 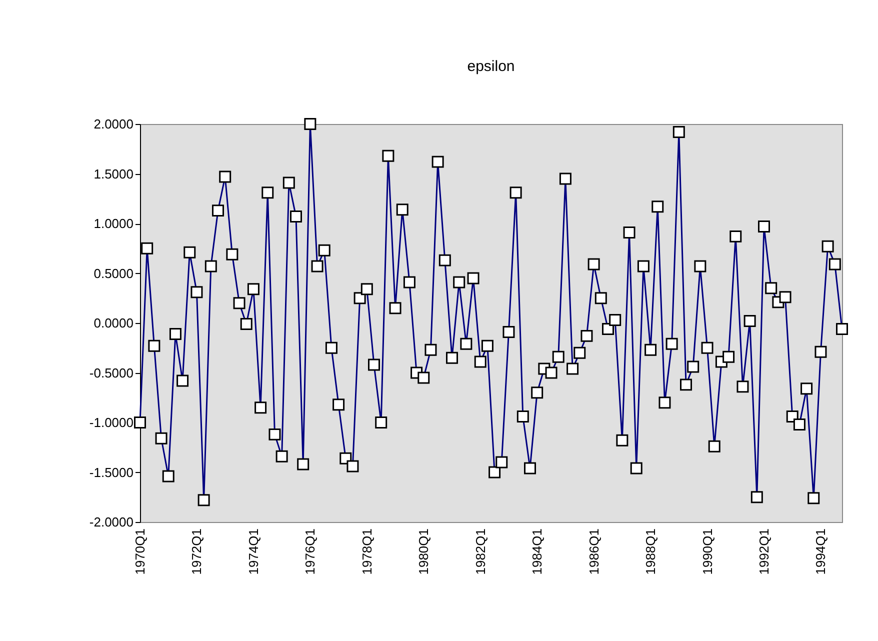 What do you see at coordinates (491, 66) in the screenshot?
I see `chart-title: epsilon` at bounding box center [491, 66].